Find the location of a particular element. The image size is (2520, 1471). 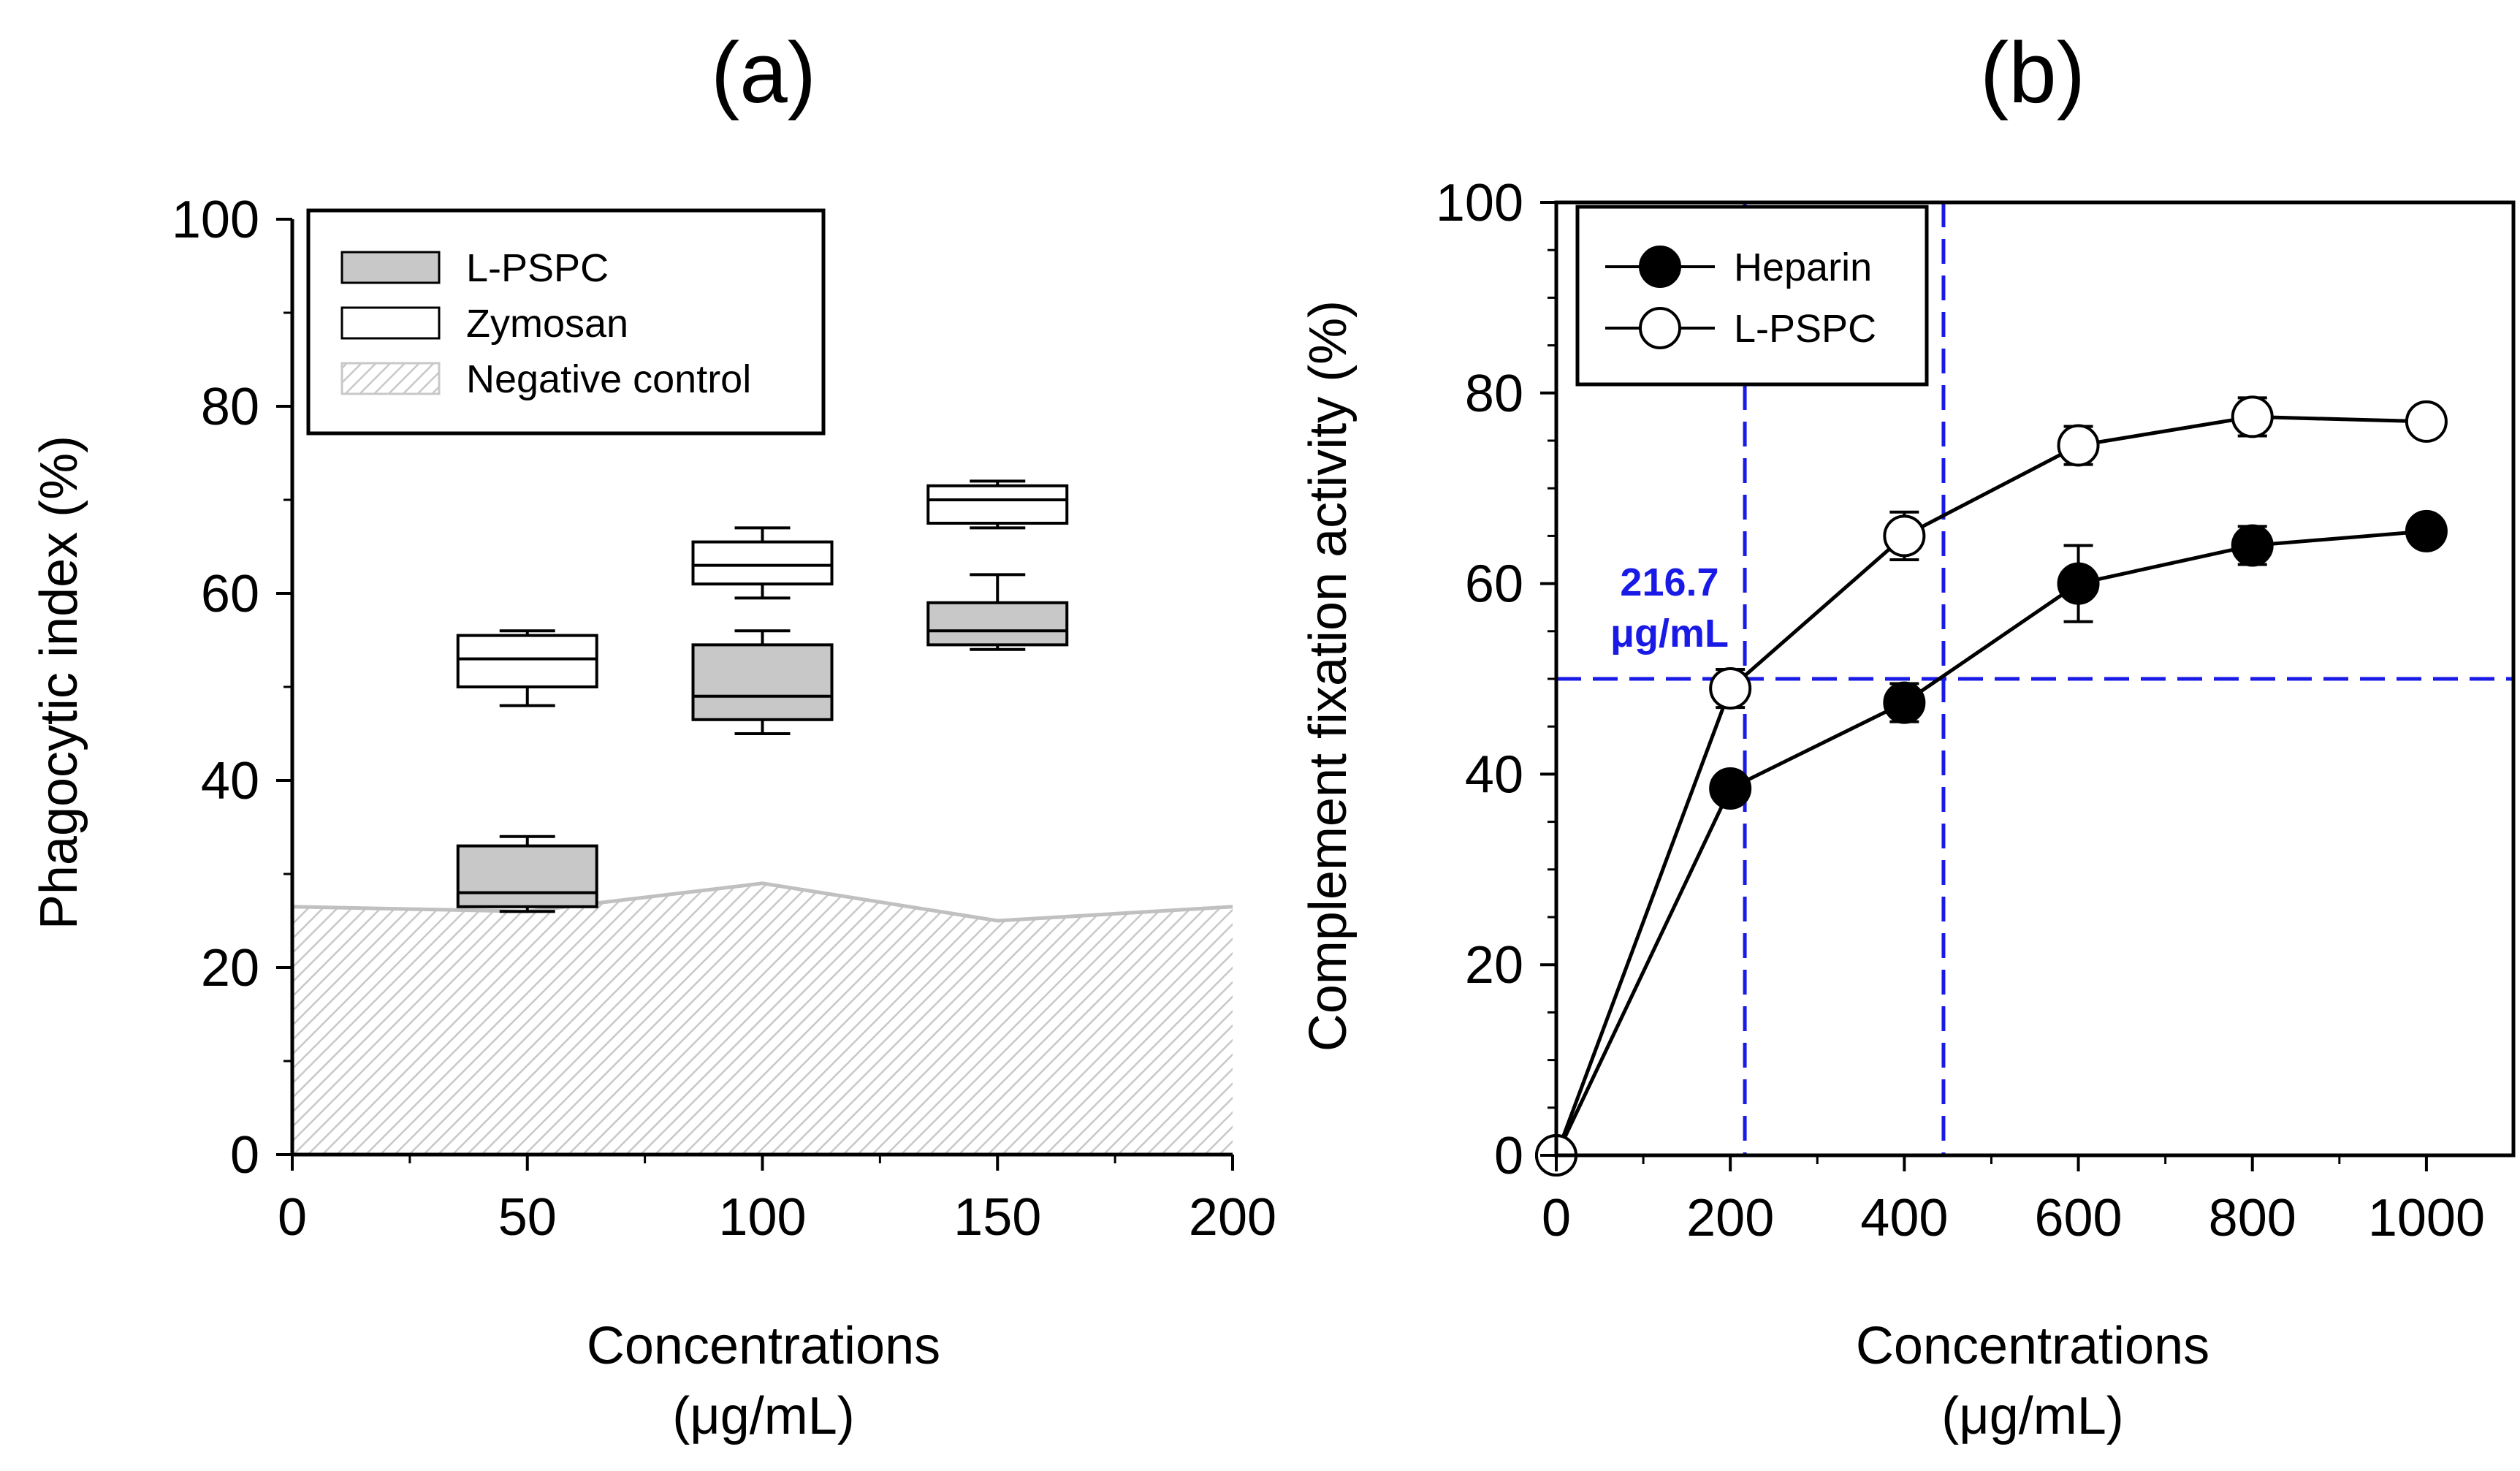

legend-label-lpspc-b: L-PSPC is located at coordinates (1805, 329).